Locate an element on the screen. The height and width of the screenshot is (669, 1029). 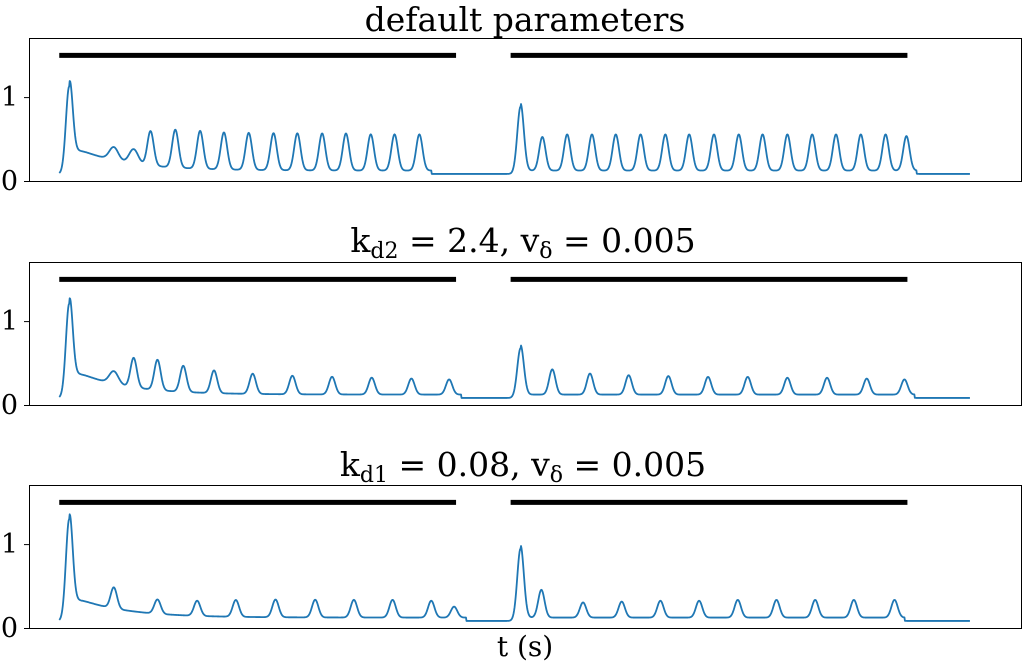
panel-3-title: kd1 = 0.08, vδ = 0.005 is located at coordinates (523, 466).